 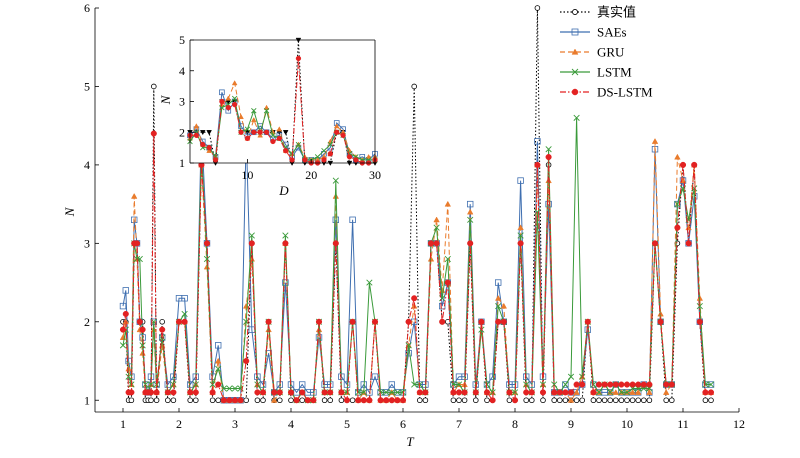 What do you see at coordinates (87, 400) in the screenshot?
I see `main-y-tick-label: 1` at bounding box center [87, 400].